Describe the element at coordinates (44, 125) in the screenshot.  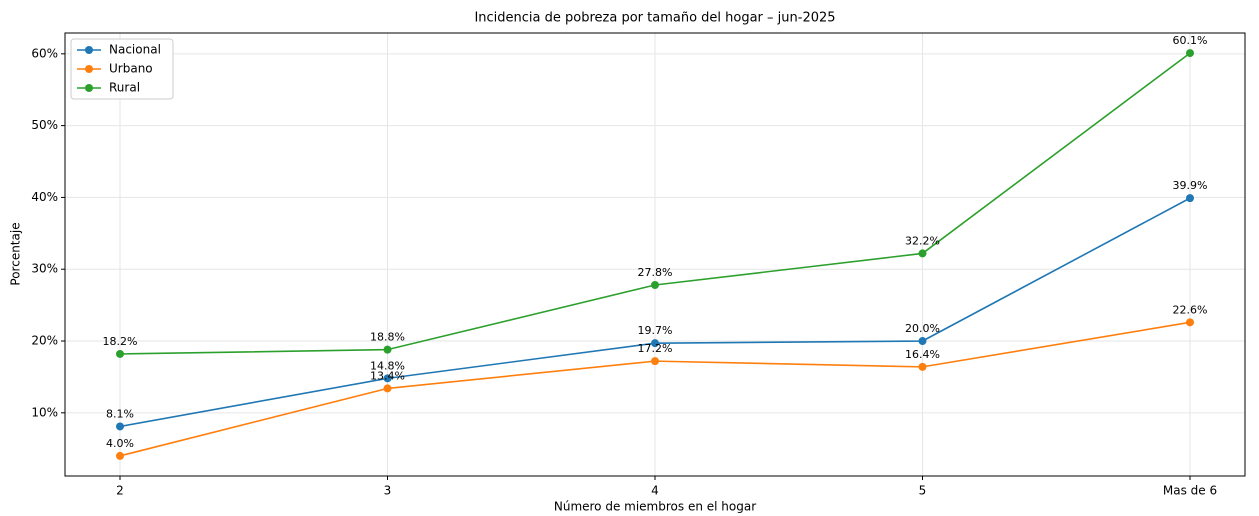
I see `y-tick-label: 50%` at that location.